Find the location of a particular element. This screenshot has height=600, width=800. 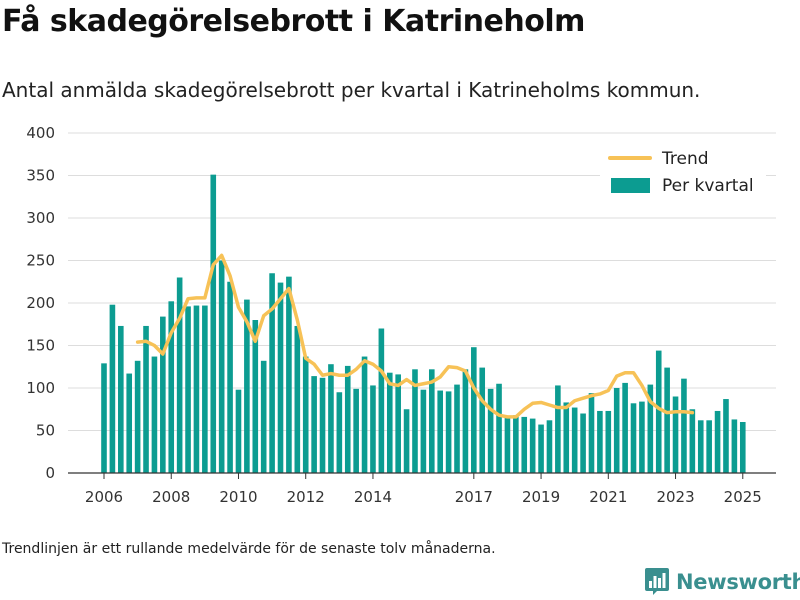

x-tick-label: 2010 is located at coordinates (238, 497).